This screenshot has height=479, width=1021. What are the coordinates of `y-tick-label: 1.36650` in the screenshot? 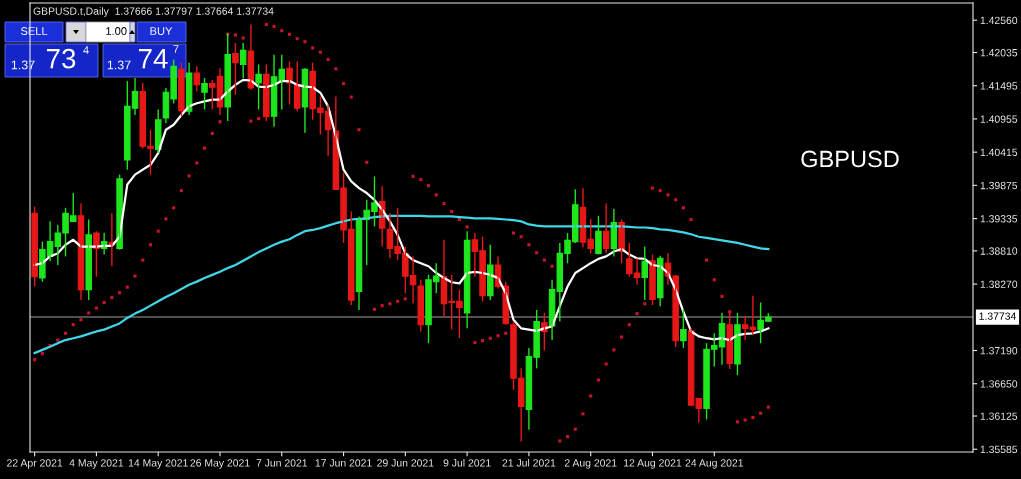 It's located at (999, 384).